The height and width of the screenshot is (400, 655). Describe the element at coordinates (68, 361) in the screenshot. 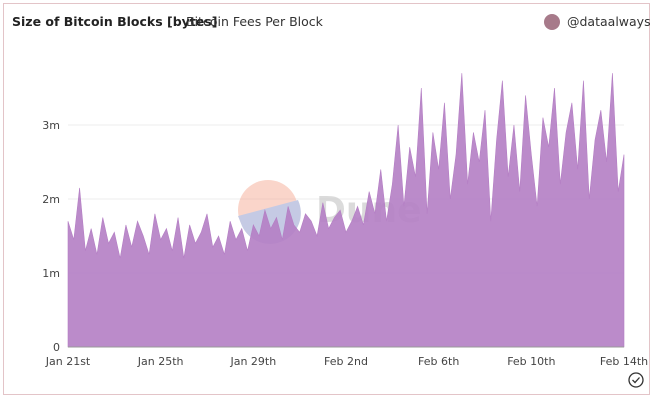

I see `x-tick-label: Jan 21st` at that location.